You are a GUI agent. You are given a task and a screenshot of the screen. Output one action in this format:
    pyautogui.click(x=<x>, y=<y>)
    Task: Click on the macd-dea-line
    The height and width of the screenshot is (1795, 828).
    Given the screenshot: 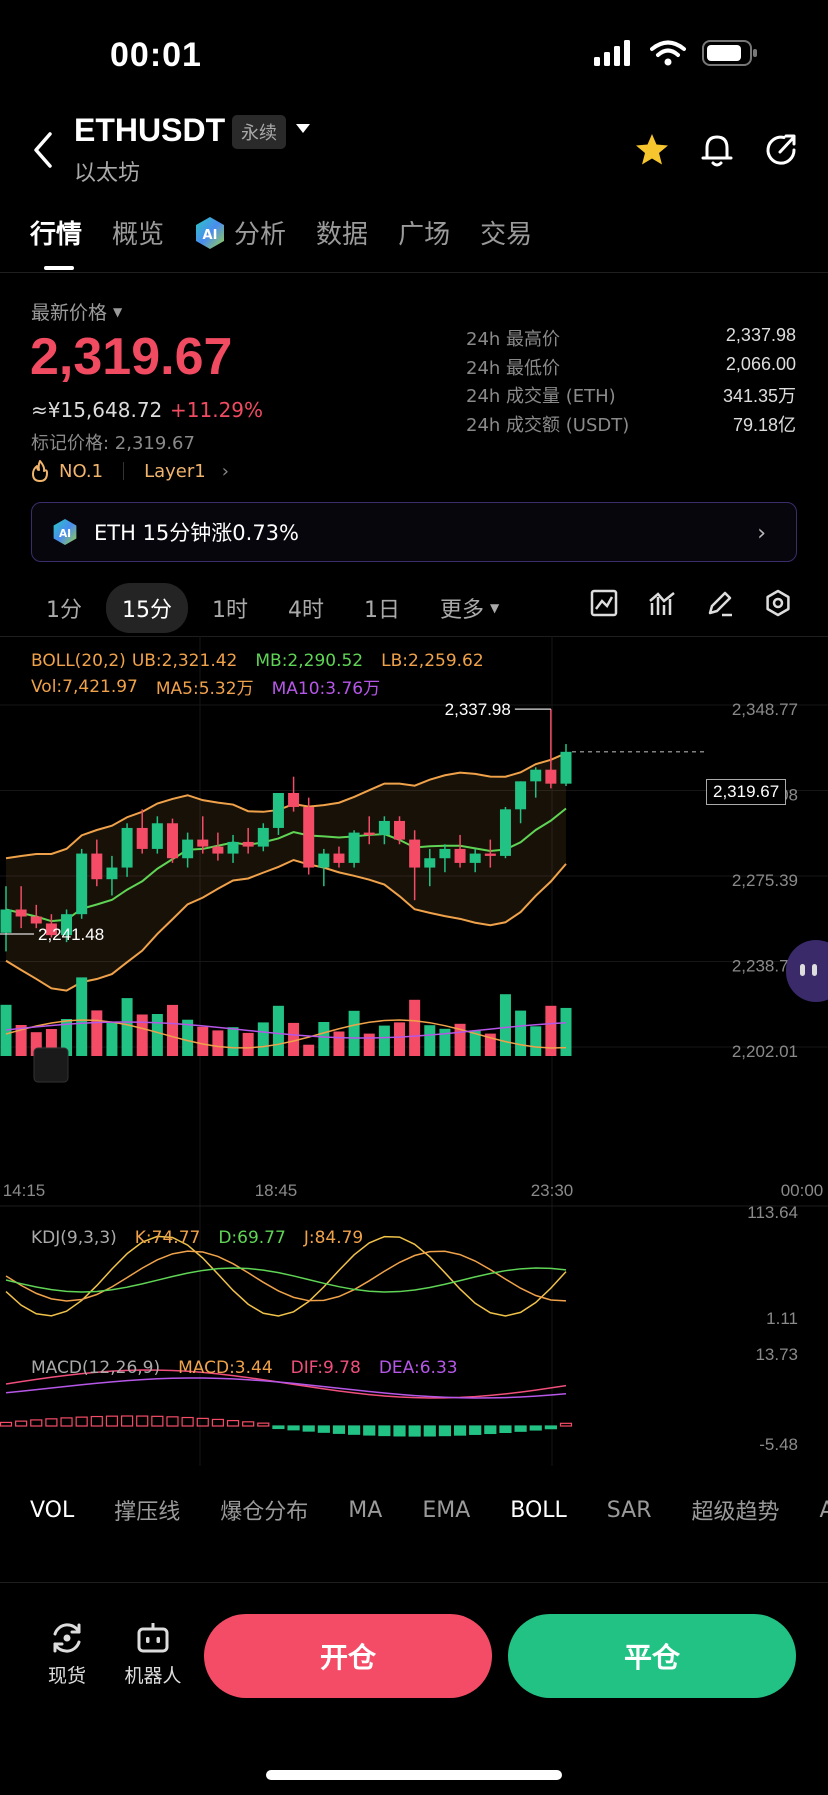 What is the action you would take?
    pyautogui.click(x=286, y=1388)
    